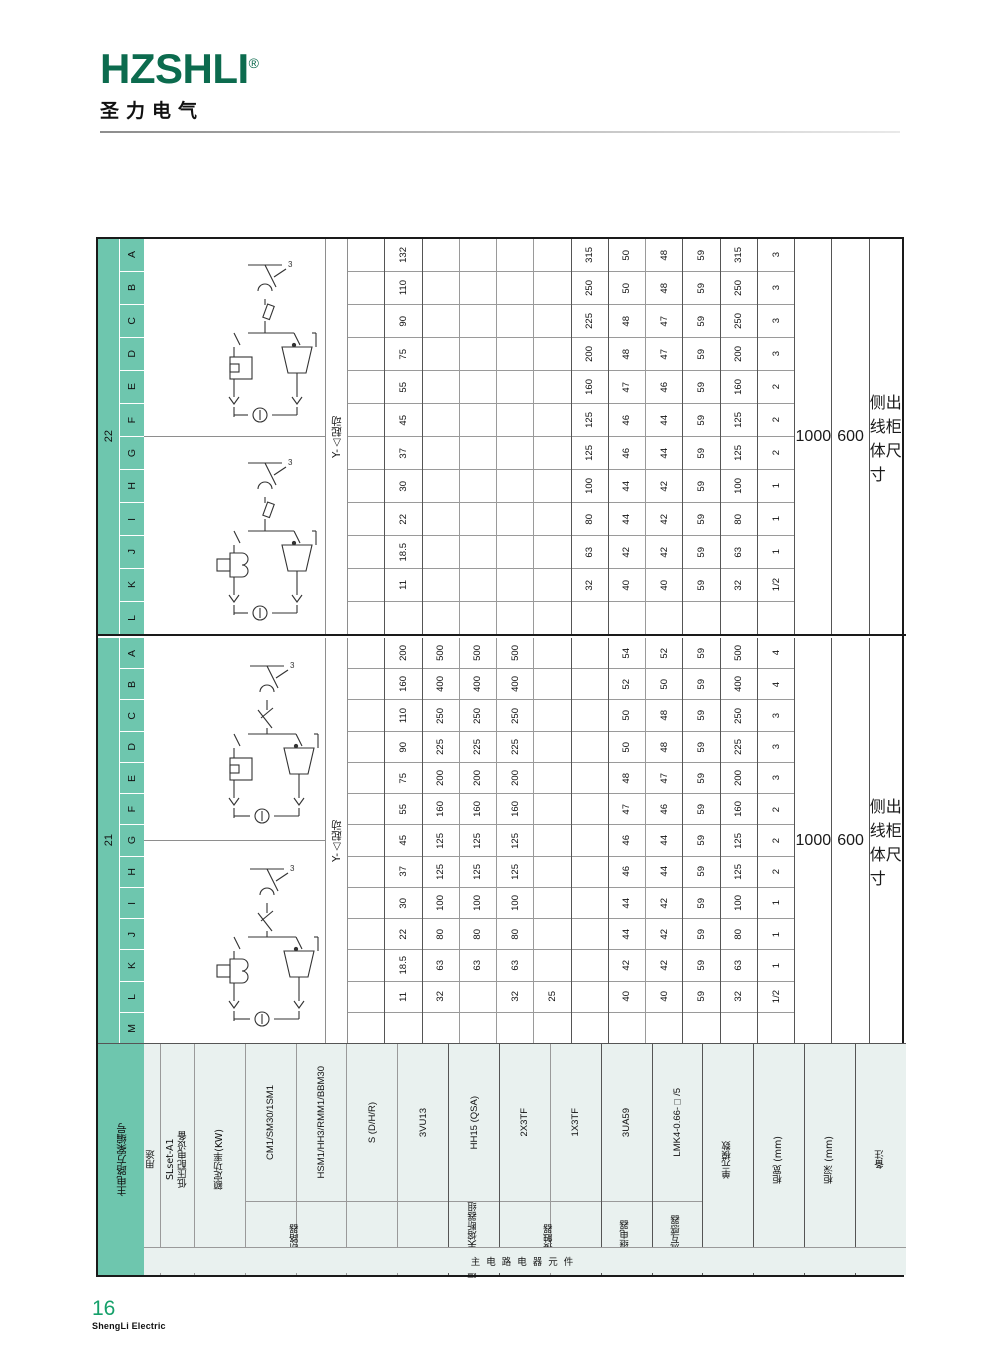  I want to click on data-cell-c2x3tf: 46, so click(627, 453).